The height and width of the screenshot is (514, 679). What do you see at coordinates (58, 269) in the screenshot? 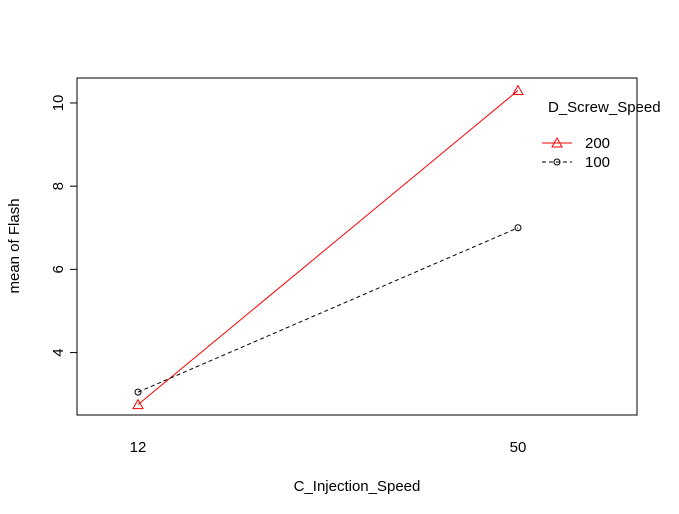
I see `y-tick-label: 6` at bounding box center [58, 269].